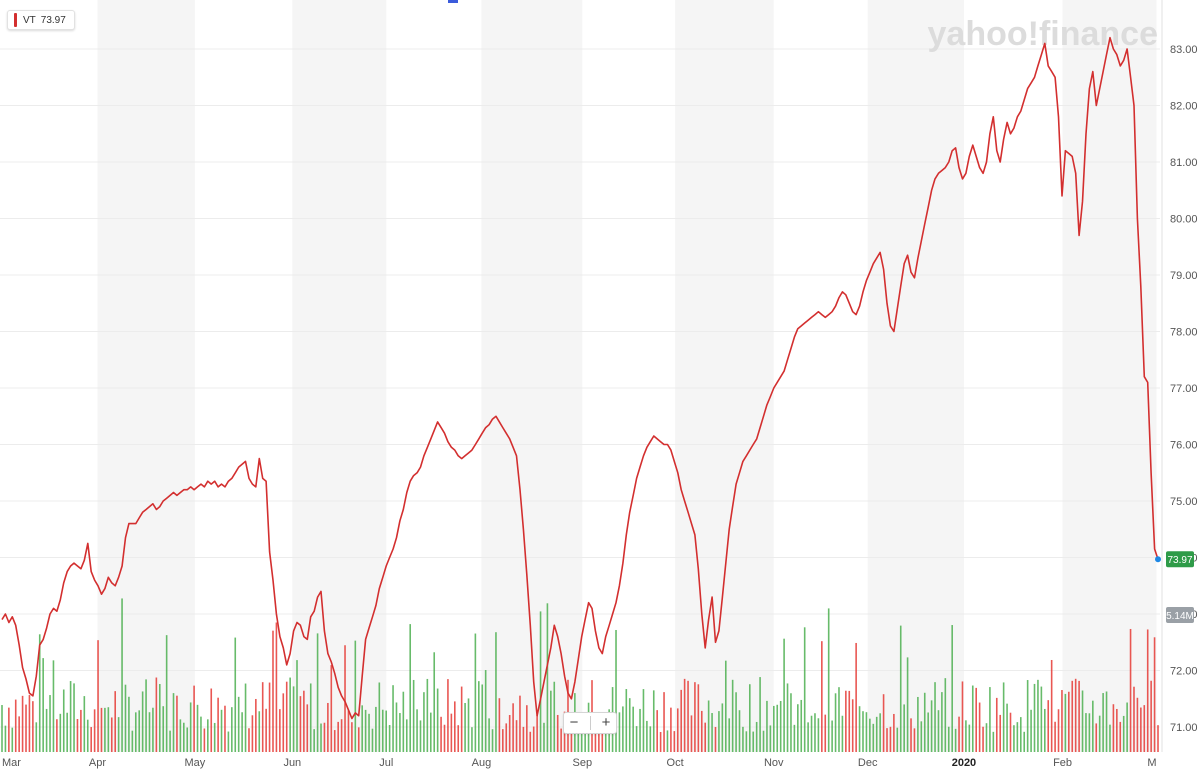 The width and height of the screenshot is (1200, 771). I want to click on x-tick-label: Jul, so click(386, 763).